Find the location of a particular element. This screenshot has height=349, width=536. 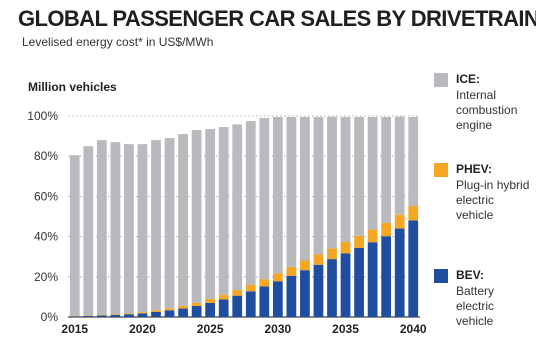

bar-ice-2021 is located at coordinates (156, 225).